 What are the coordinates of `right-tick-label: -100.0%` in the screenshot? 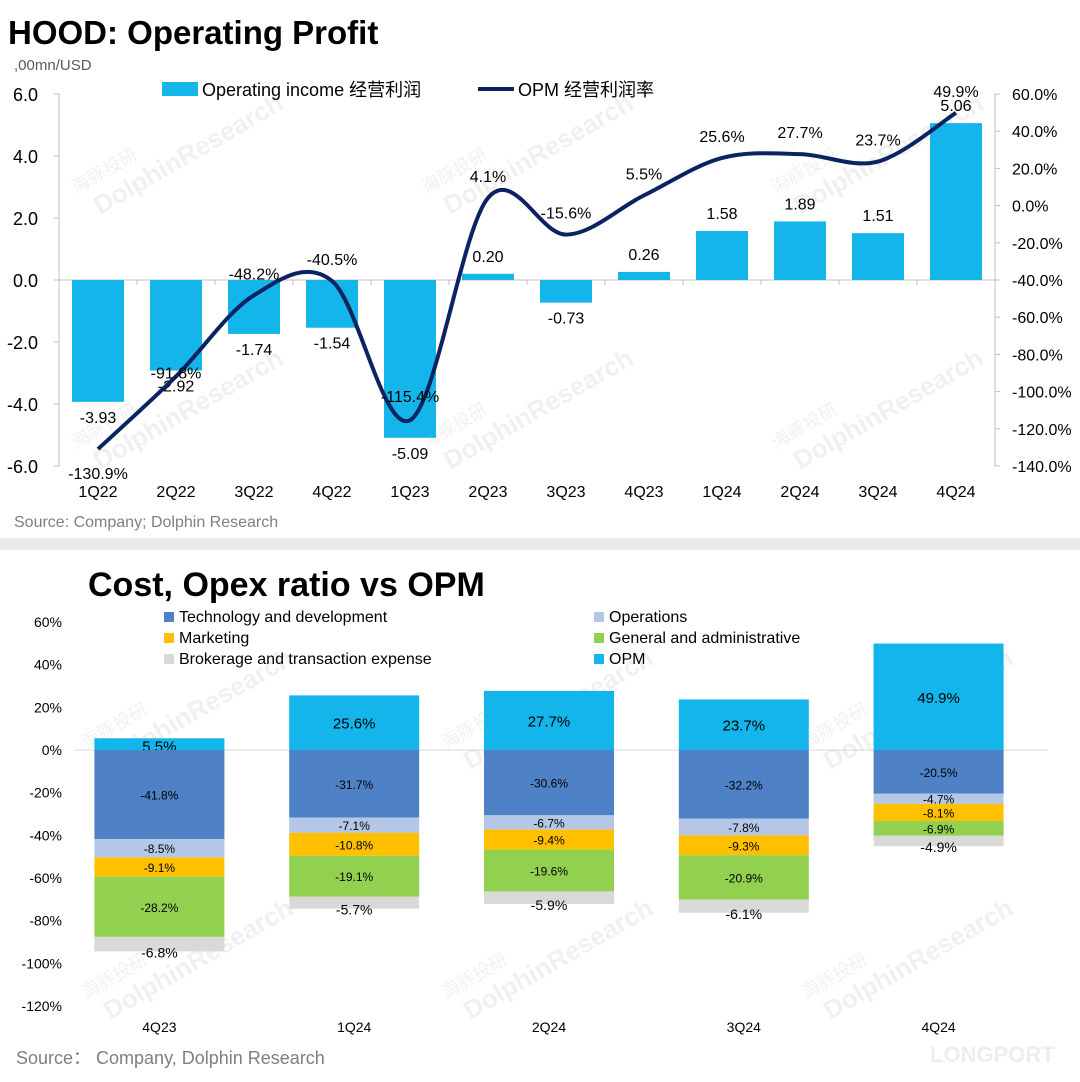 It's located at (1042, 393).